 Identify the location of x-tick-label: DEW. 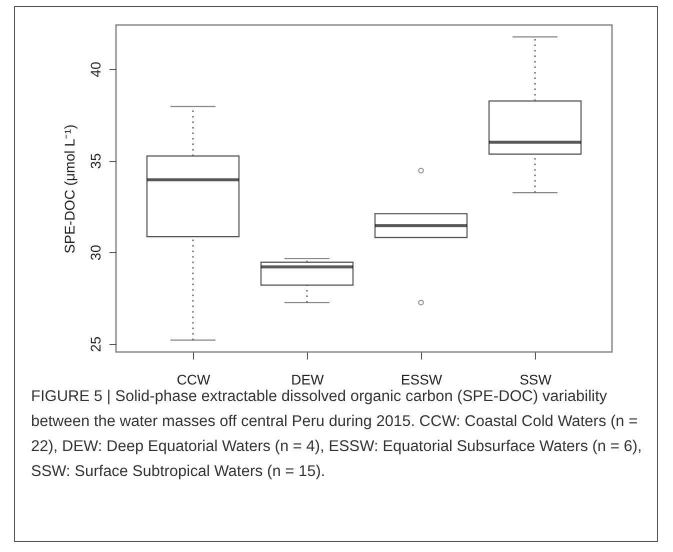
(308, 380).